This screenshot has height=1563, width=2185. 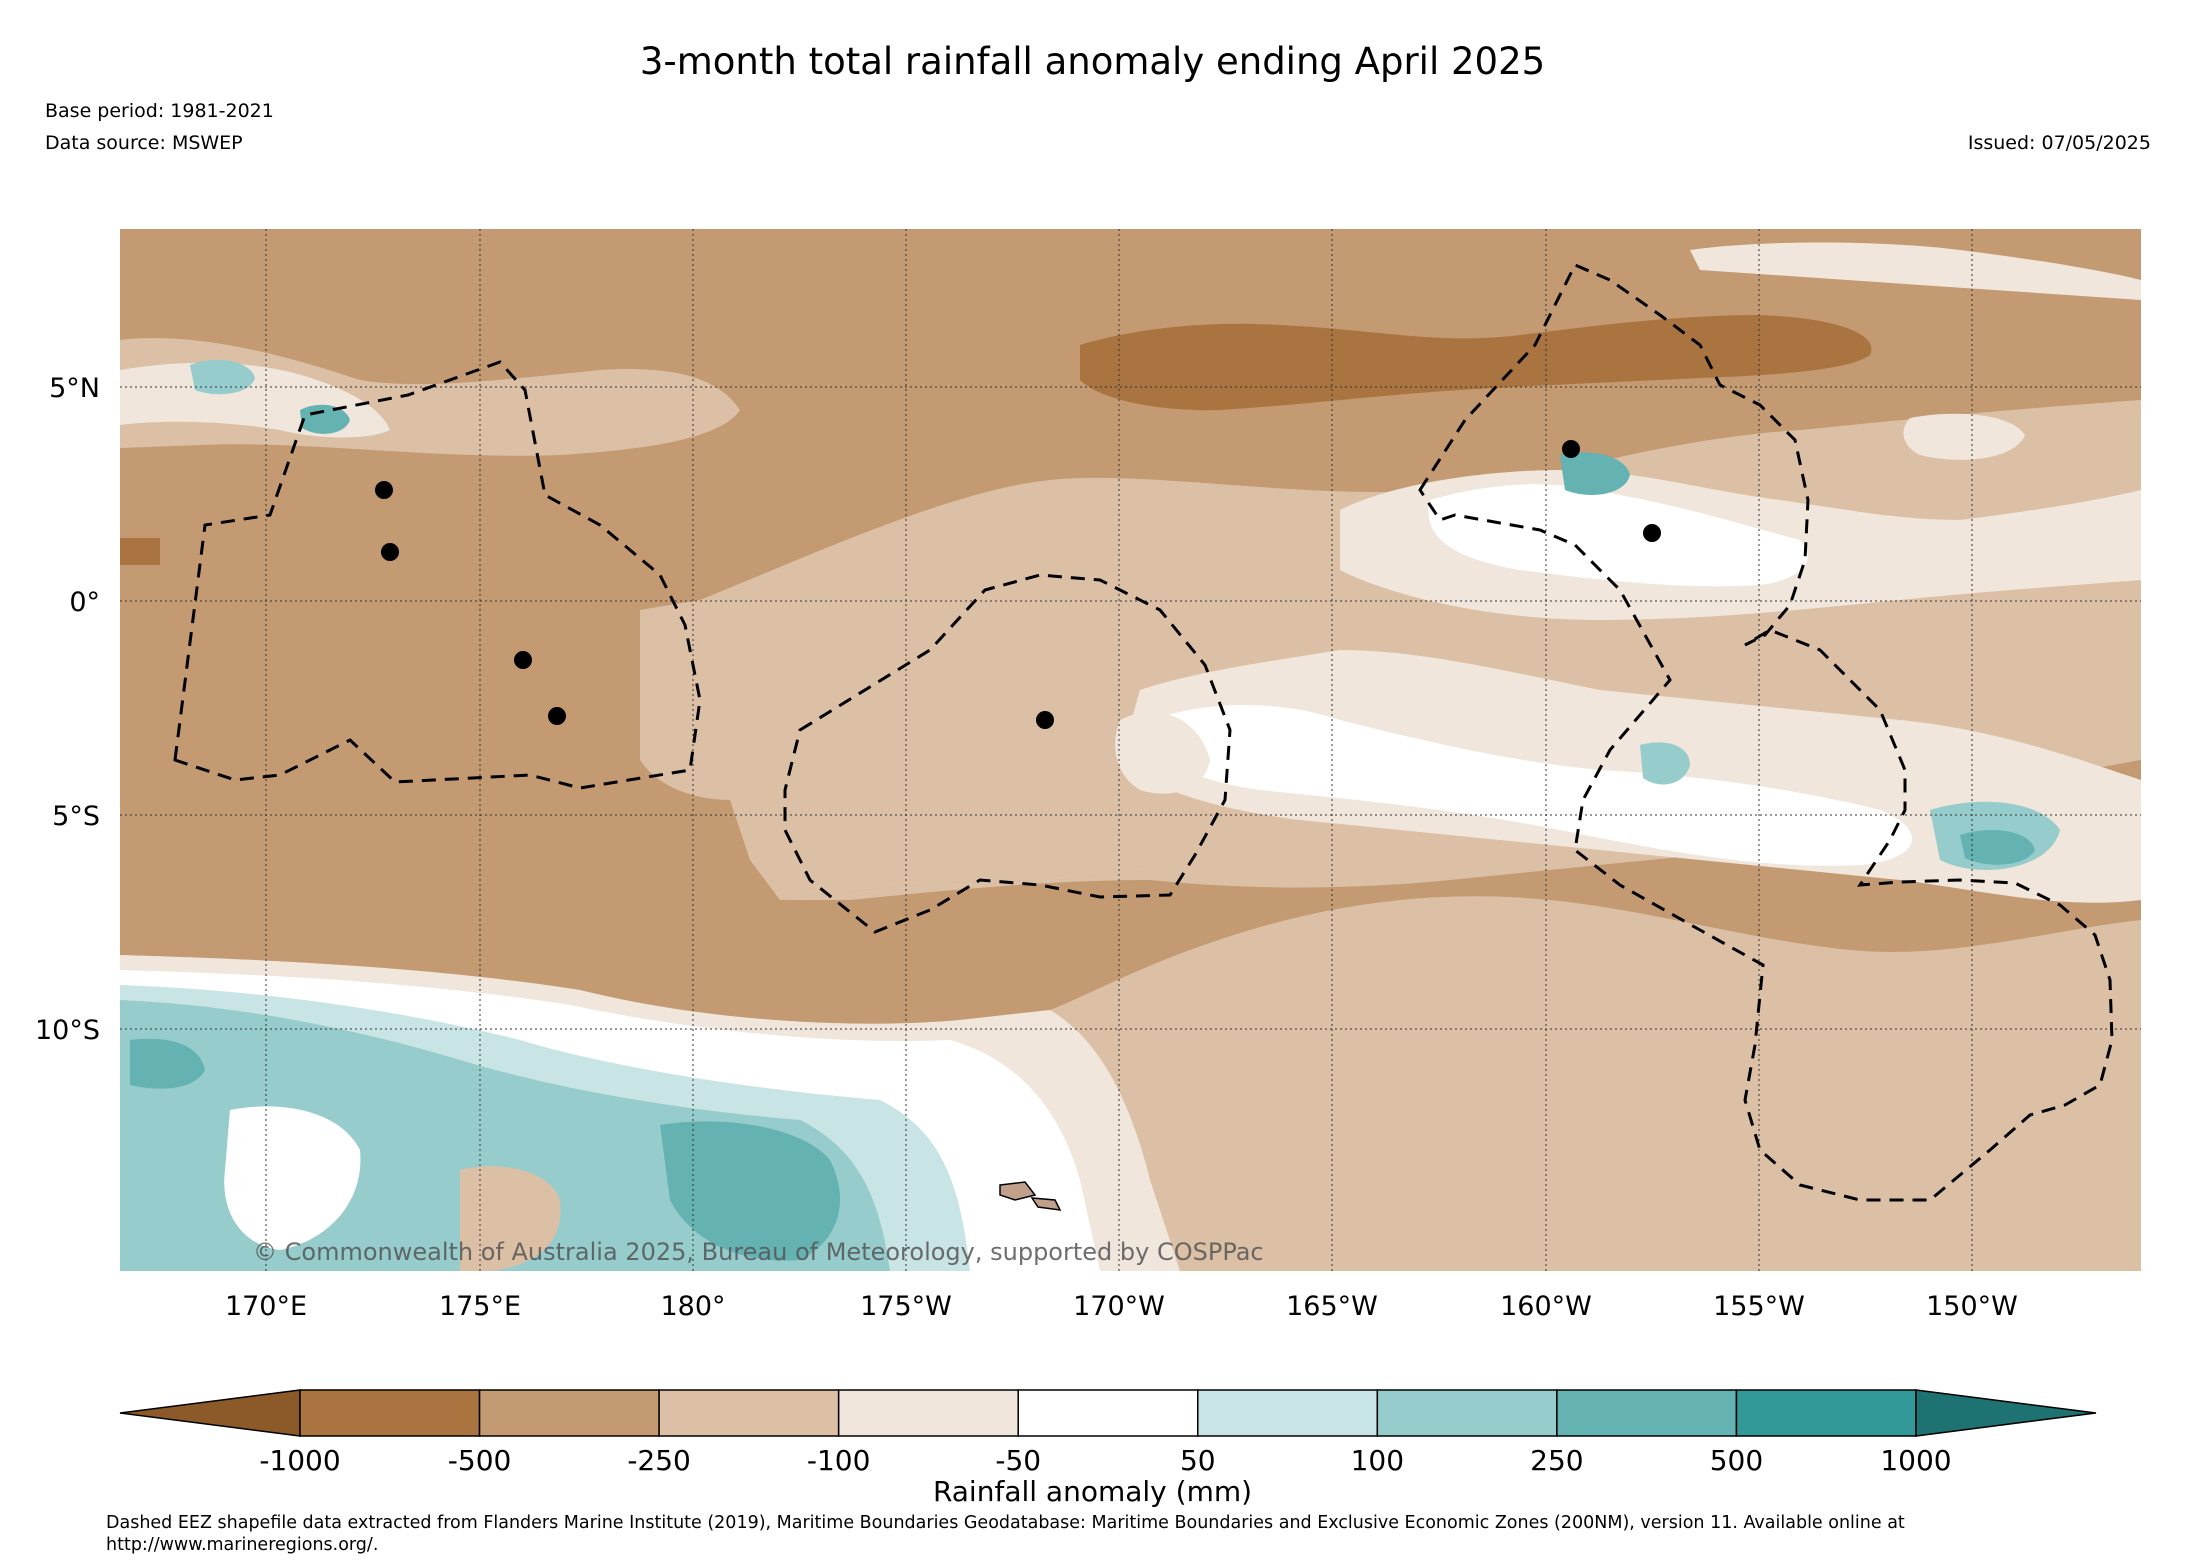 What do you see at coordinates (1736, 1460) in the screenshot?
I see `colorbar-tick-label: 500` at bounding box center [1736, 1460].